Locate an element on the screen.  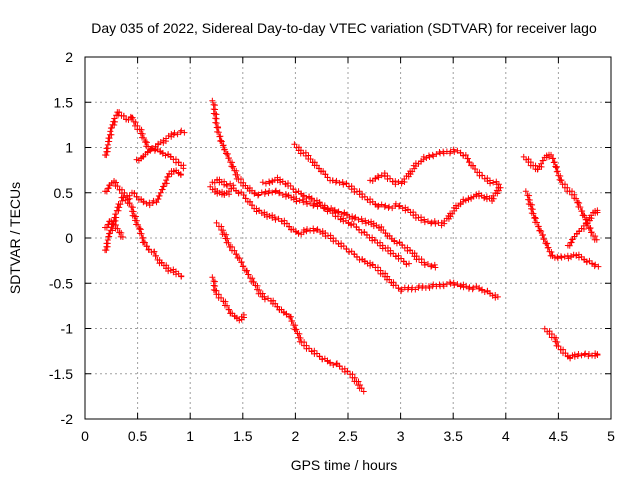
x-axis-label: GPS time / hours is located at coordinates (344, 465).